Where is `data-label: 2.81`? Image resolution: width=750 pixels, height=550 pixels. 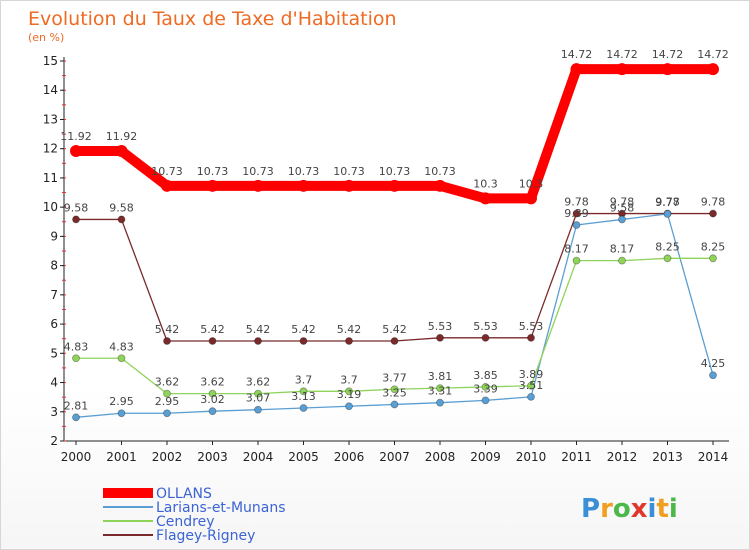 data-label: 2.81 is located at coordinates (76, 405).